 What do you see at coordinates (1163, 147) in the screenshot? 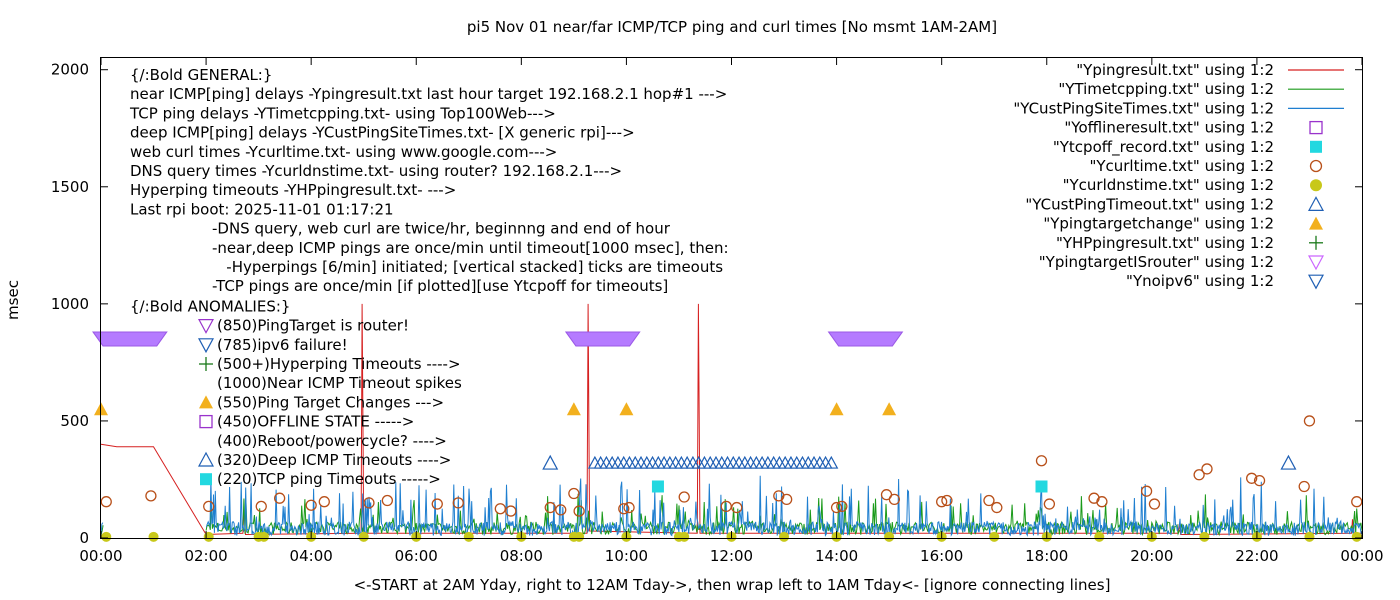
I see `legend-label-4: "Ytcpoff_record.txt" using 1:2` at bounding box center [1163, 147].